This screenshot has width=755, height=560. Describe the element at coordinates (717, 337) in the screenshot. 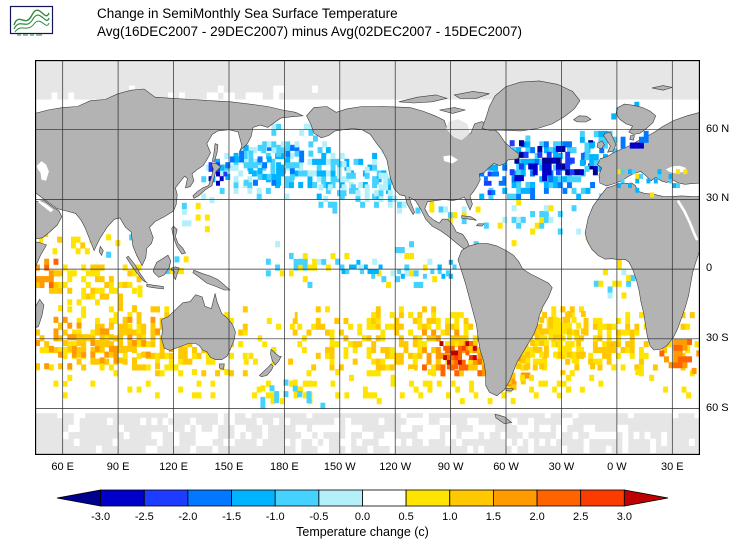

I see `lat-tick-label: 30 S` at that location.